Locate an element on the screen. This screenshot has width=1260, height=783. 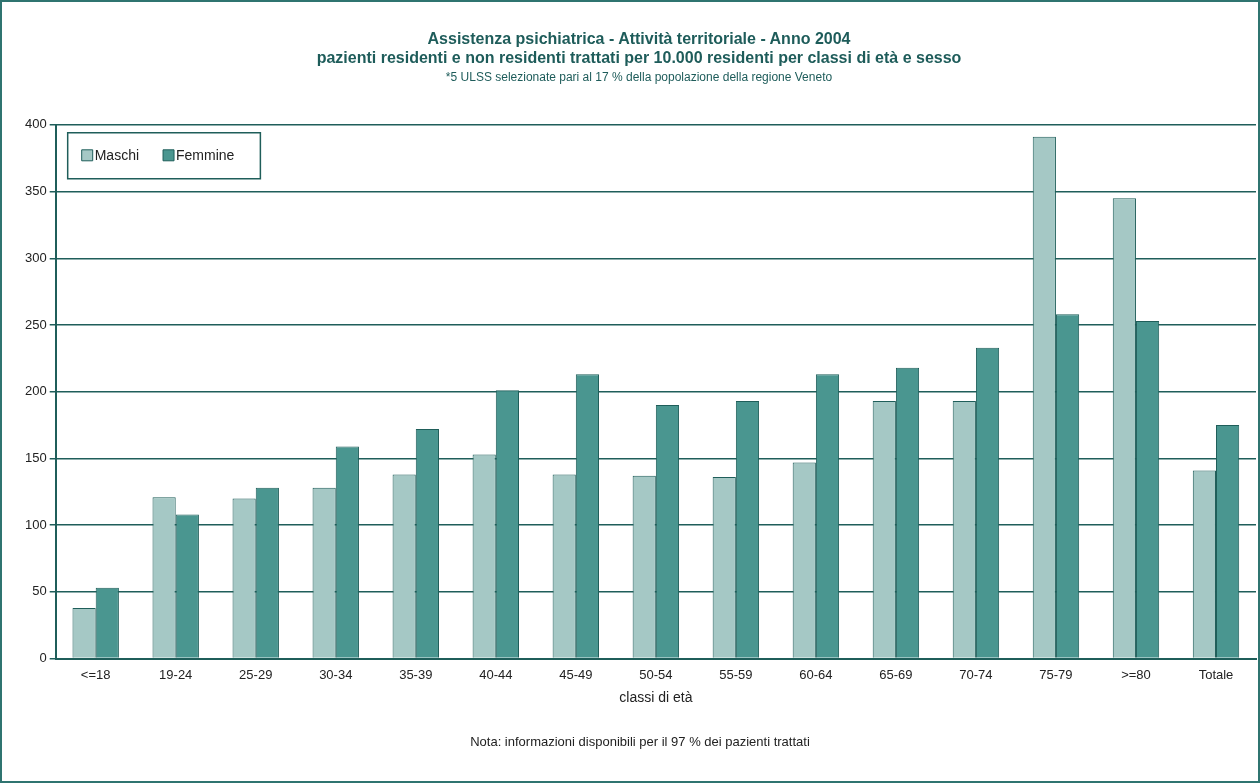
x-tick-label: Totale is located at coordinates (1216, 674).